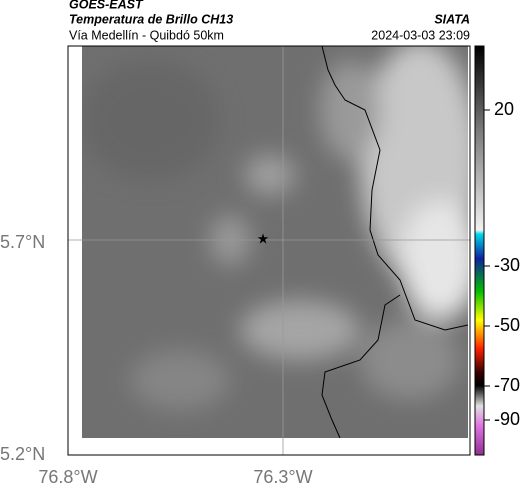  What do you see at coordinates (151, 19) in the screenshot?
I see `product: Temperatura de Brillo CH13` at bounding box center [151, 19].